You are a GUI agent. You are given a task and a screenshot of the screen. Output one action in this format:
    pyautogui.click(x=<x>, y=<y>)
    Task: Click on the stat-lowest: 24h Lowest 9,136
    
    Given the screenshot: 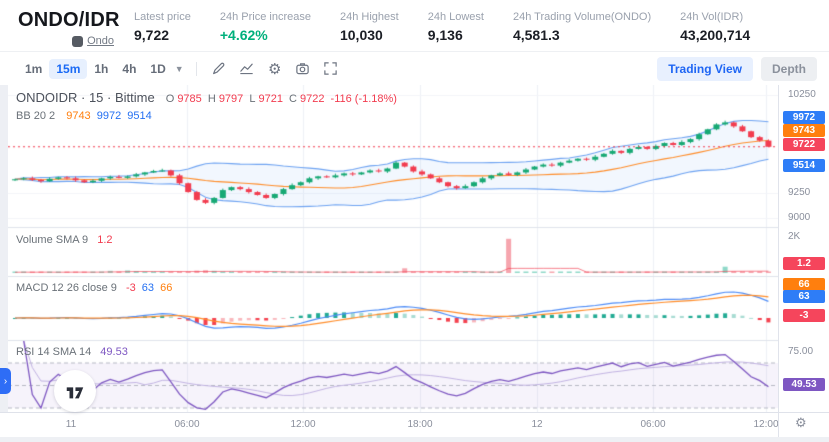 What is the action you would take?
    pyautogui.click(x=456, y=27)
    